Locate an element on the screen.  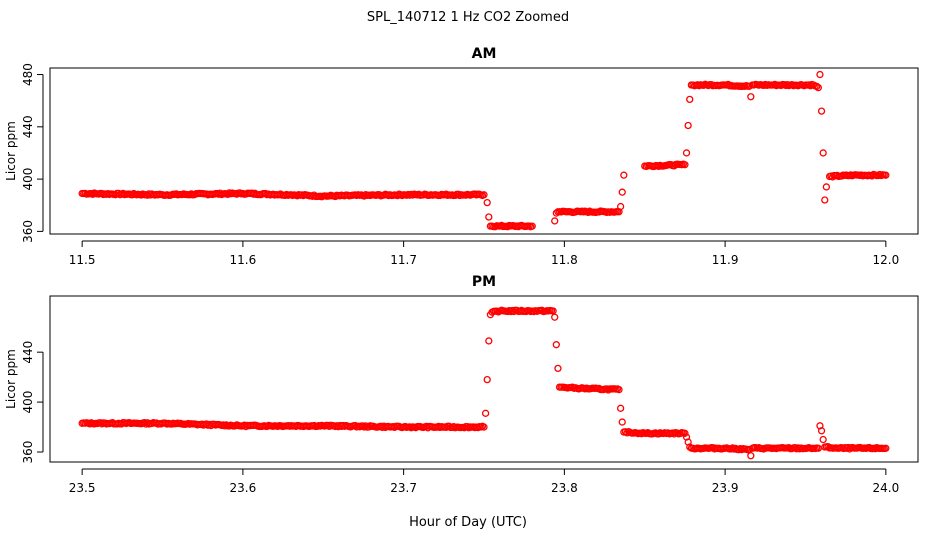
figure-title: SPL_140712 1 Hz CO2 Zoomed is located at coordinates (468, 17).